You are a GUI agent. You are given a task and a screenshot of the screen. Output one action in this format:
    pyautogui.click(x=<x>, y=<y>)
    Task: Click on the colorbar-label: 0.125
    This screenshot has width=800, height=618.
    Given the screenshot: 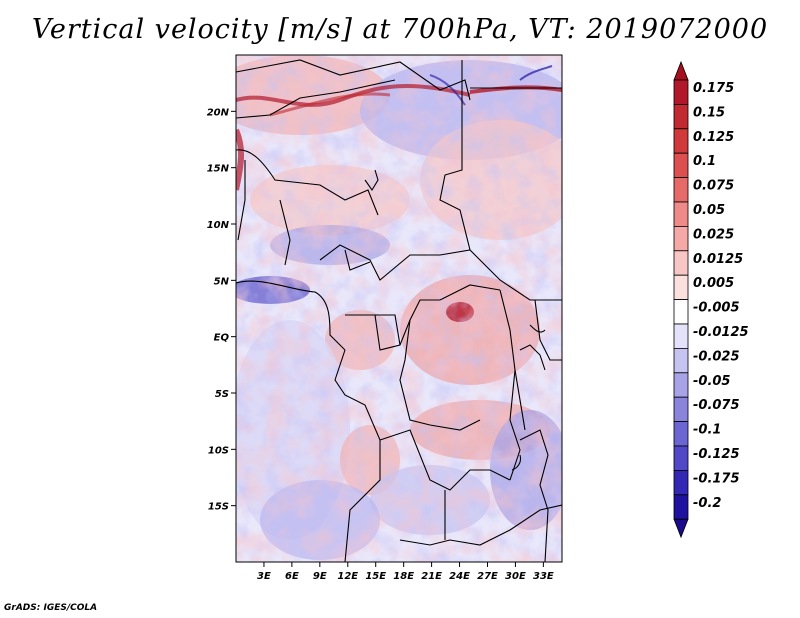 What is the action you would take?
    pyautogui.click(x=713, y=137)
    